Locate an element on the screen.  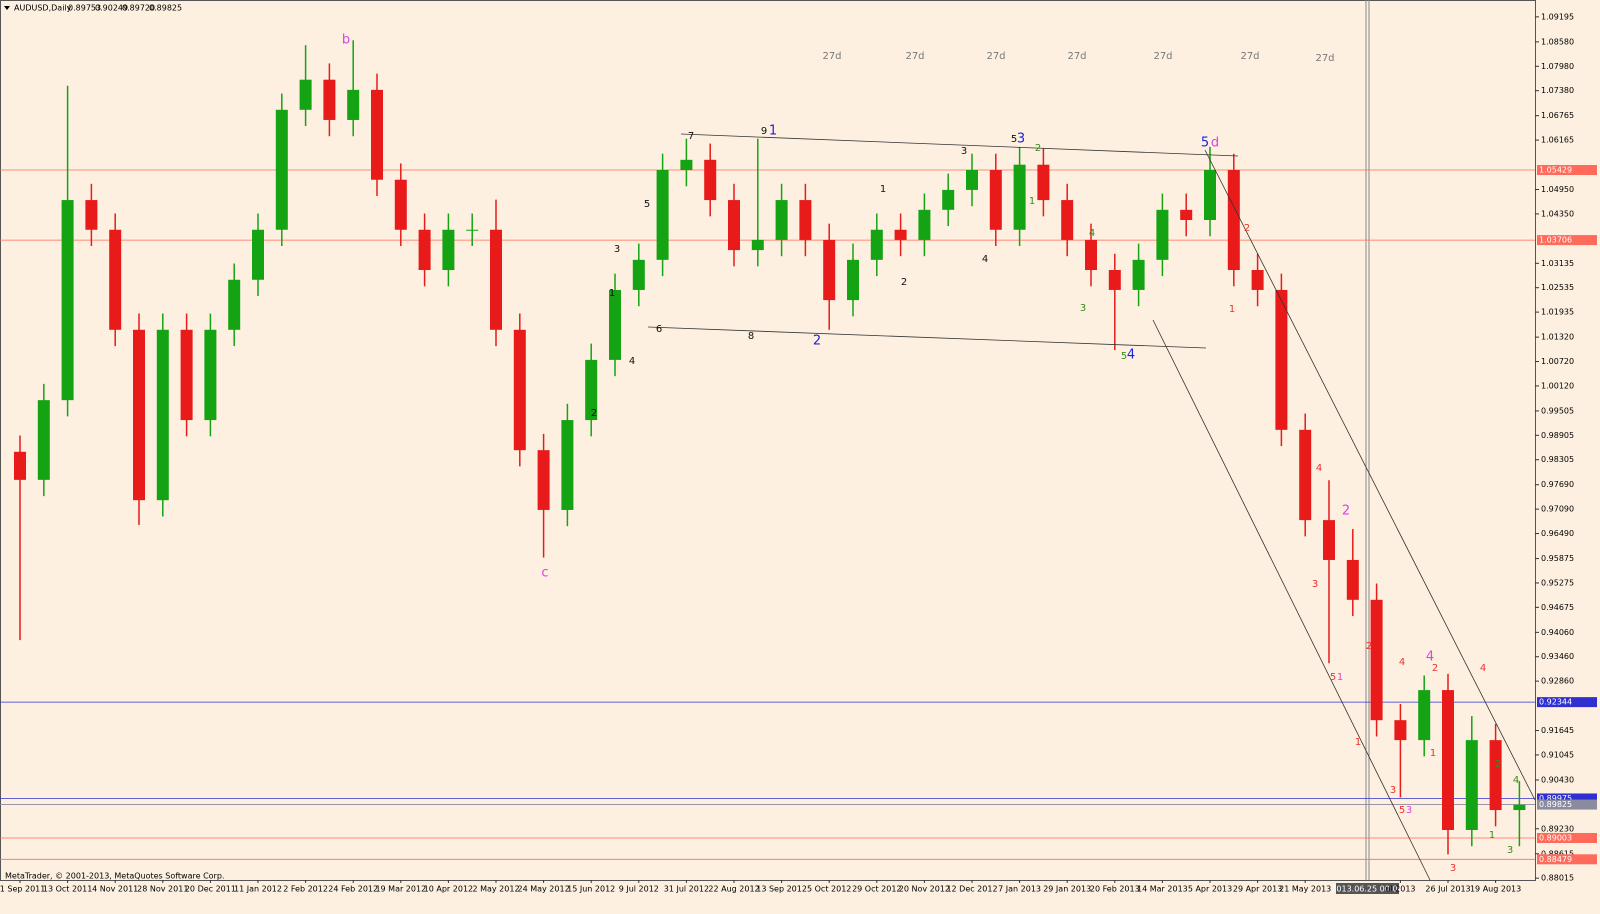
y-tick-label: 0.95275 is located at coordinates (1557, 582).